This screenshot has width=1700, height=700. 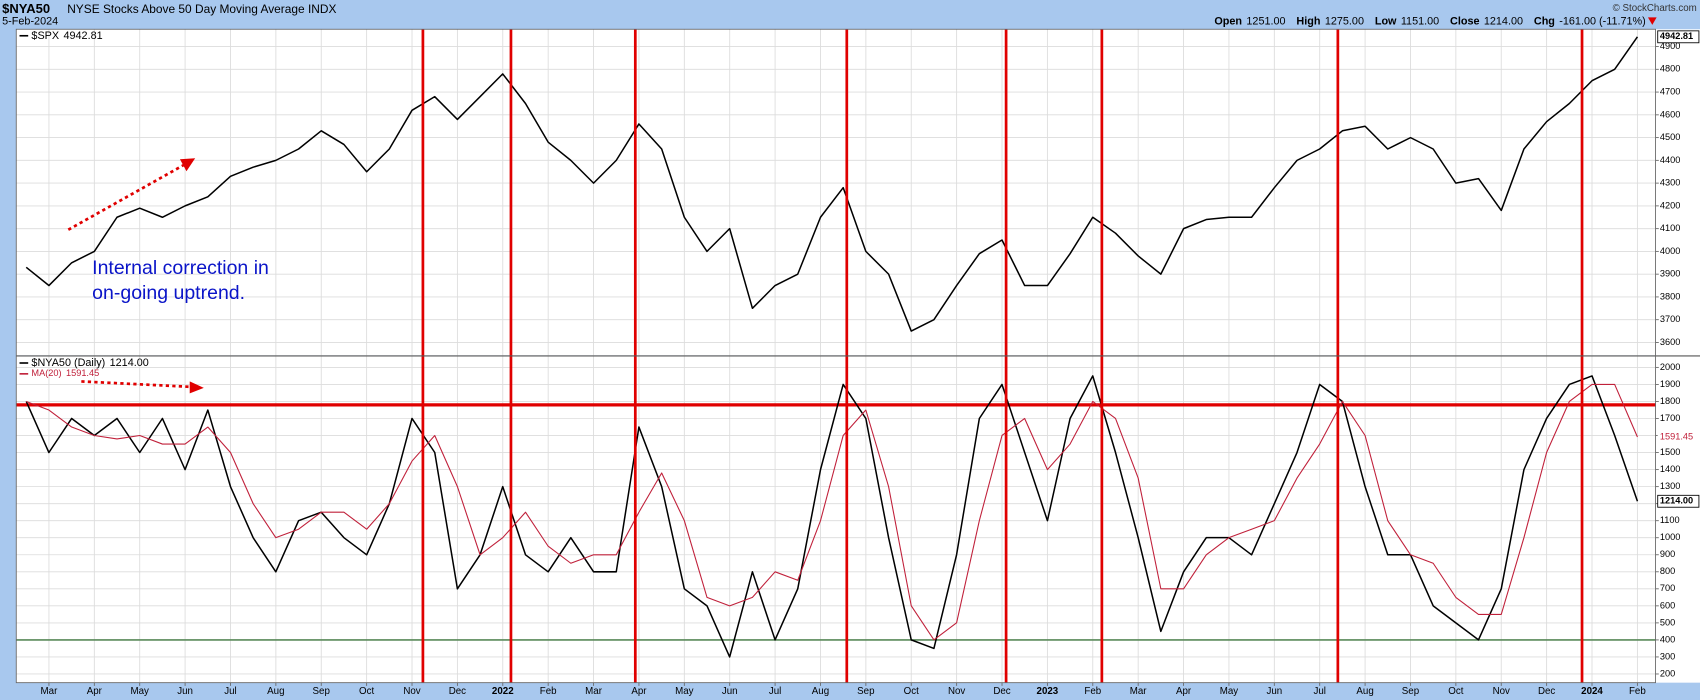 What do you see at coordinates (68, 363) in the screenshot?
I see `legend-name: $NYA50 (Daily)` at bounding box center [68, 363].